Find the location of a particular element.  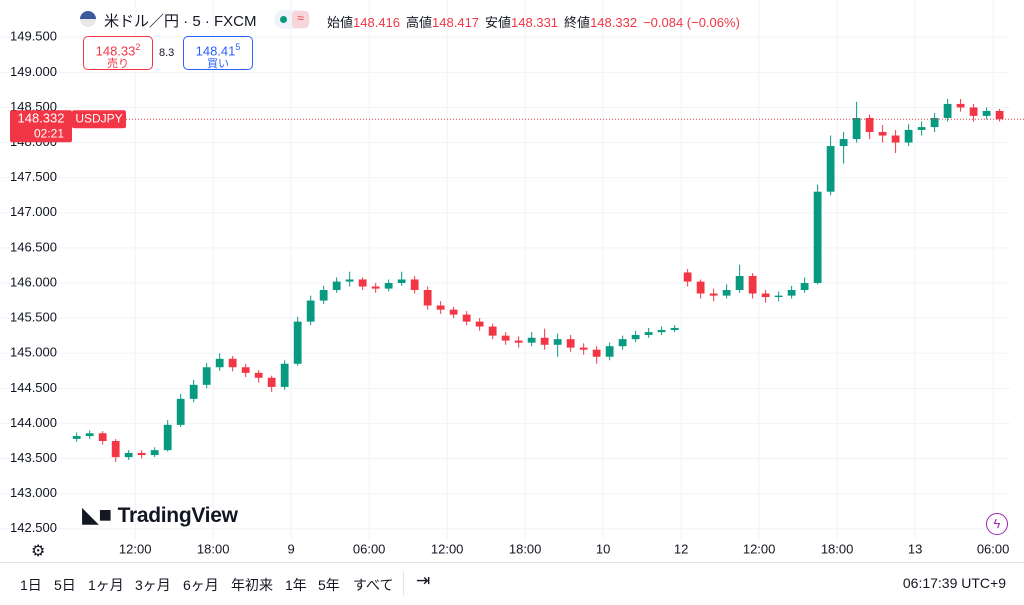

logo-text: TradingView is located at coordinates (177, 515).